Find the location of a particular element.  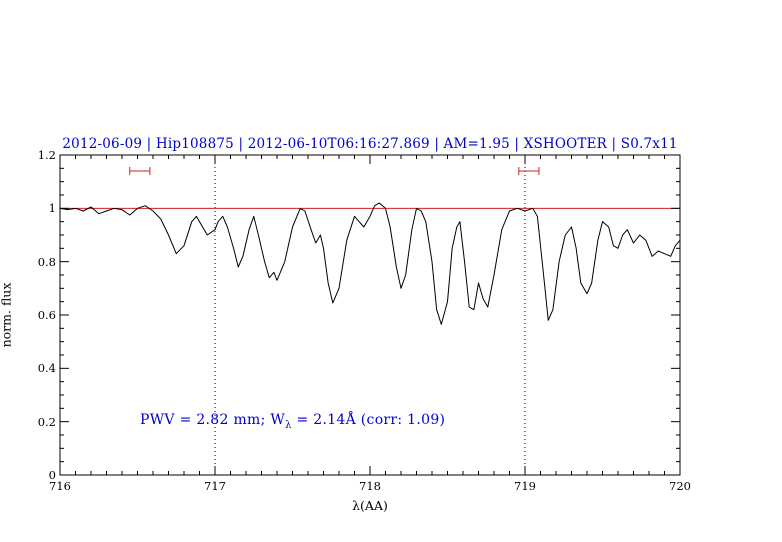

pwv-annotation-part1: PWV = 2.82 mm; W is located at coordinates (213, 420).